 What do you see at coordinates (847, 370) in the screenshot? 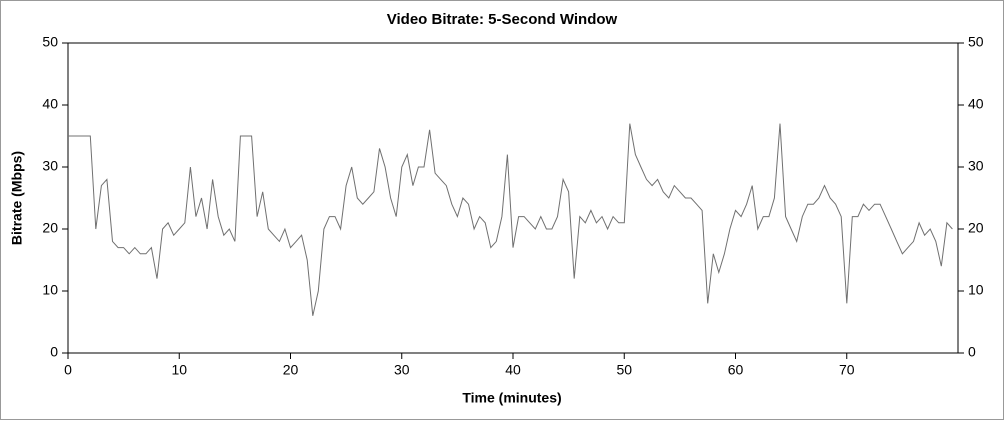
I see `x-tick-label: 70` at bounding box center [847, 370].